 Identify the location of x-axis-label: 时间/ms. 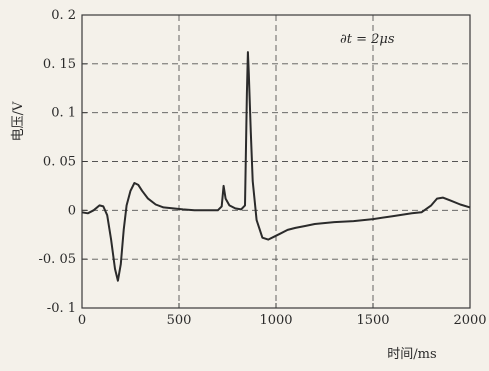
(411, 354).